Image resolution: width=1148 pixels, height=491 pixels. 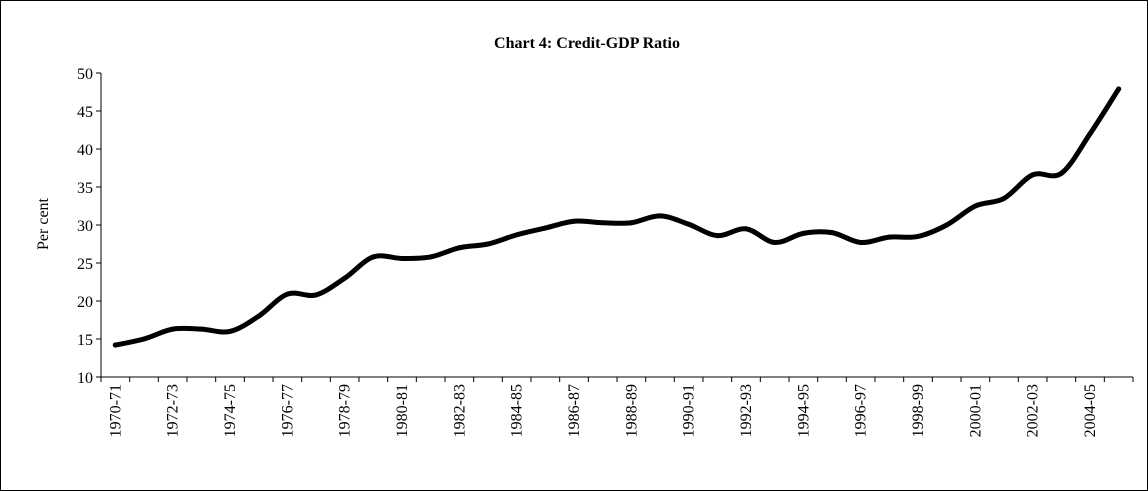 I want to click on y-tick-label: 25, so click(x=85, y=264).